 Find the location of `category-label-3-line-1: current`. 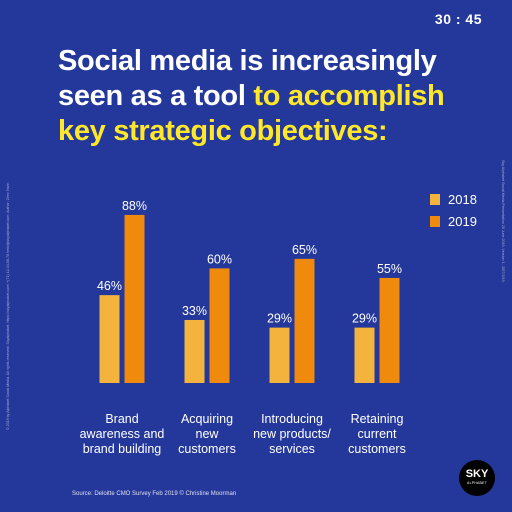

category-label-3-line-1: current is located at coordinates (377, 434).